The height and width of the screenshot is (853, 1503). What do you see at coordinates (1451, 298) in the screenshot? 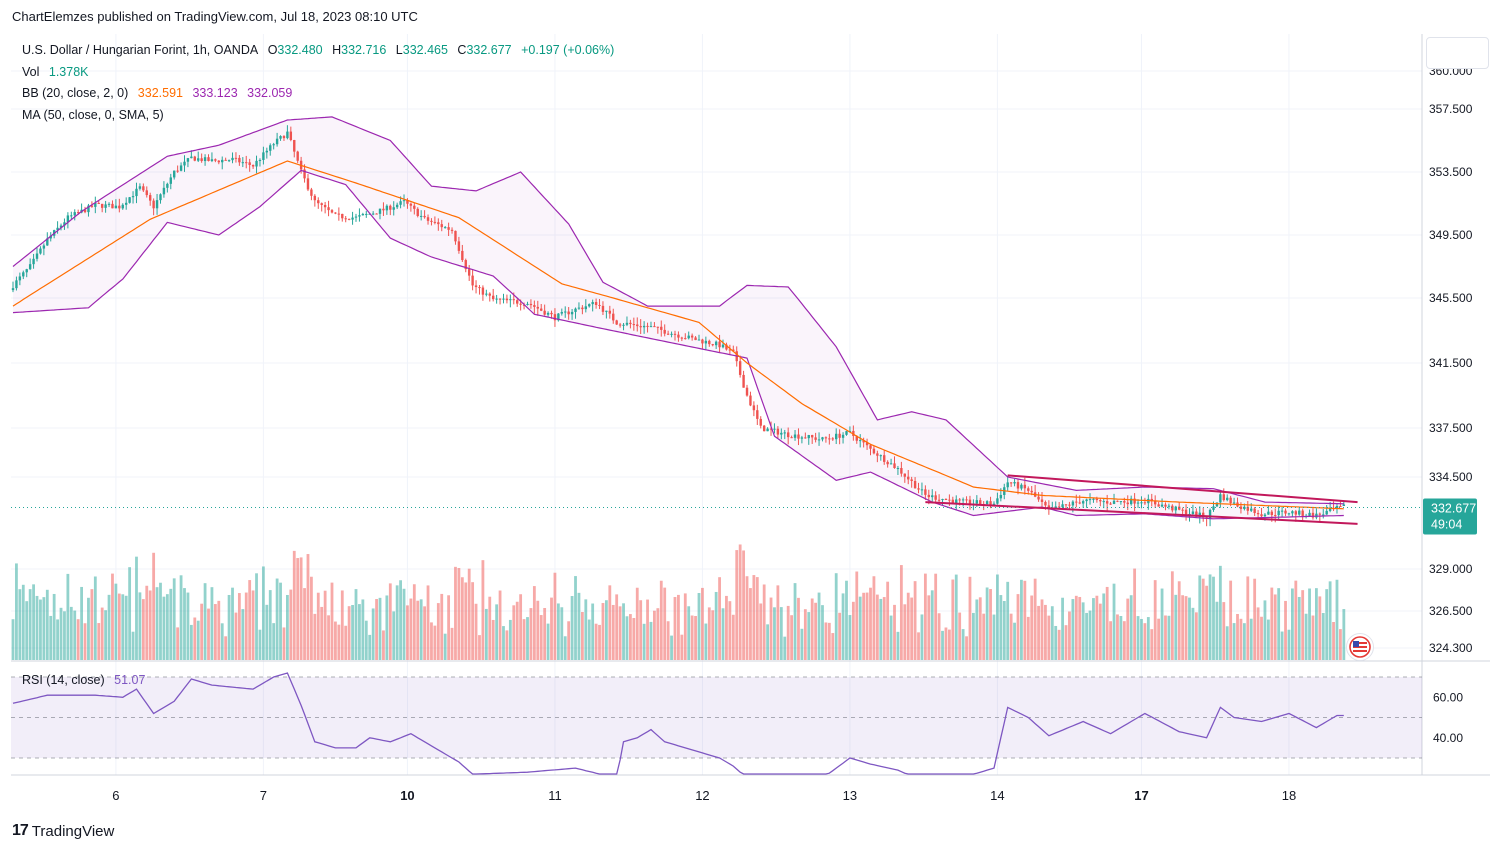
I see `price-tick-label: 345.500` at bounding box center [1451, 298].